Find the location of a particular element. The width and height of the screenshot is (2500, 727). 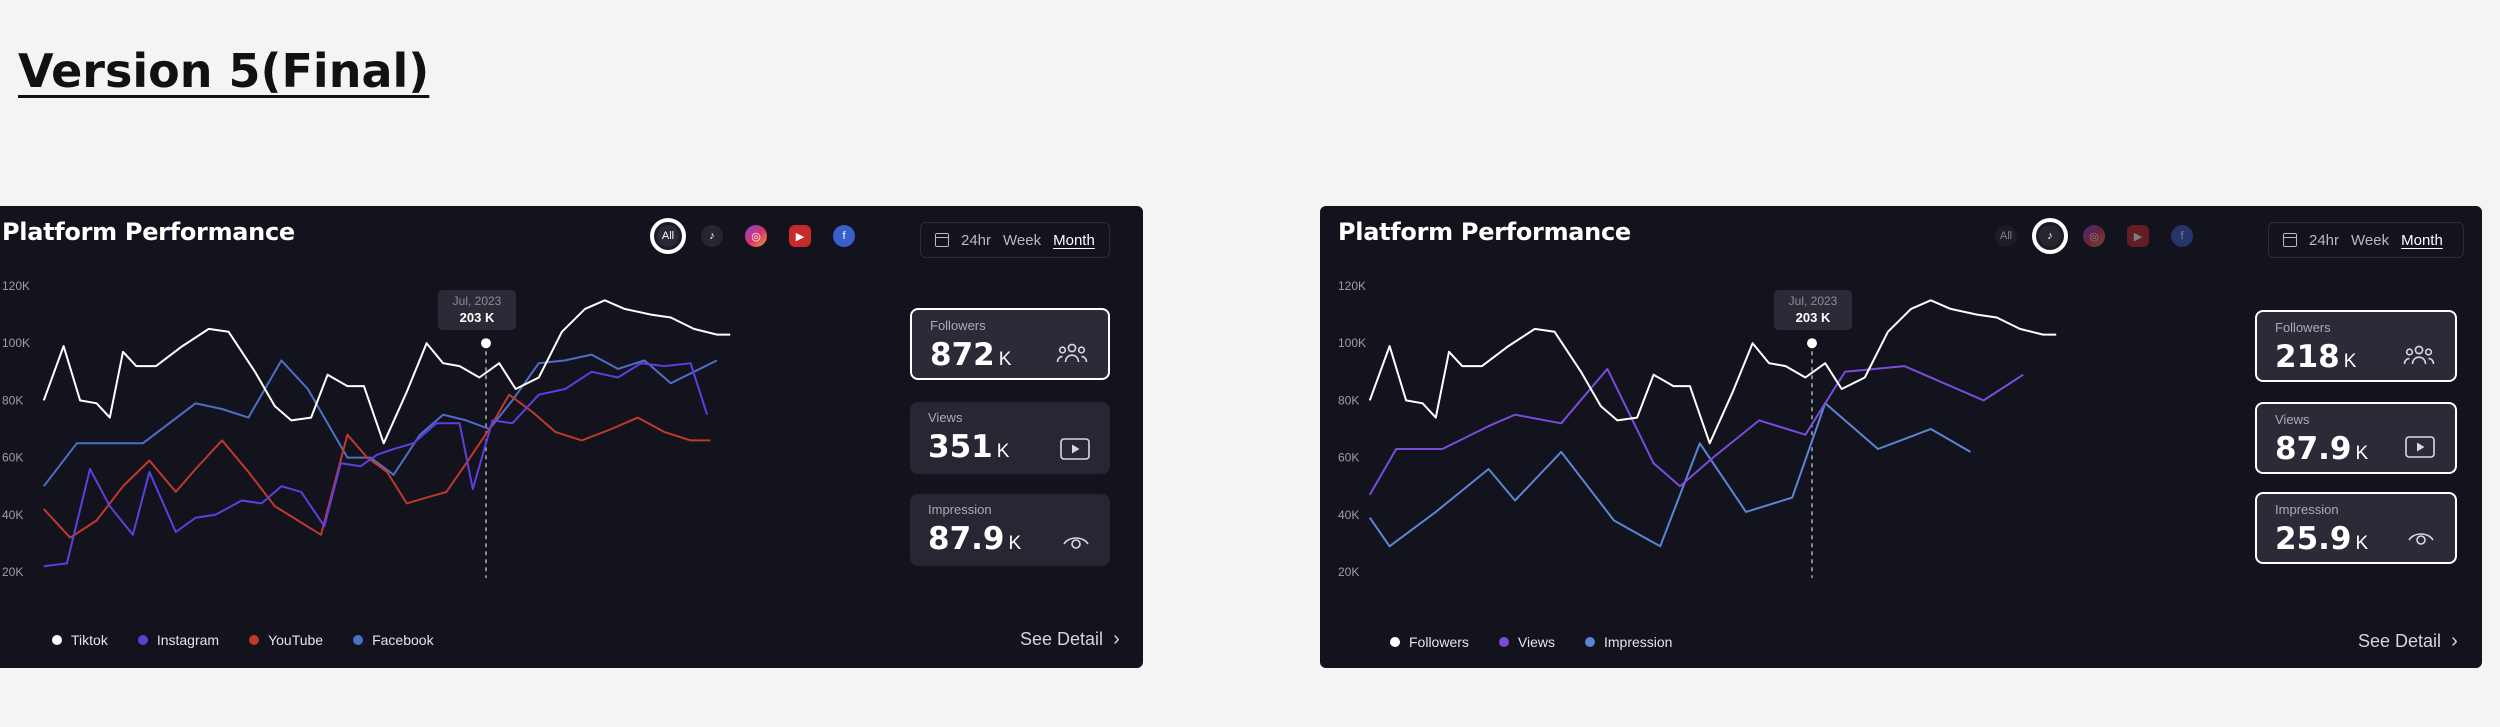

y-tick-label: 80K is located at coordinates (12, 400).